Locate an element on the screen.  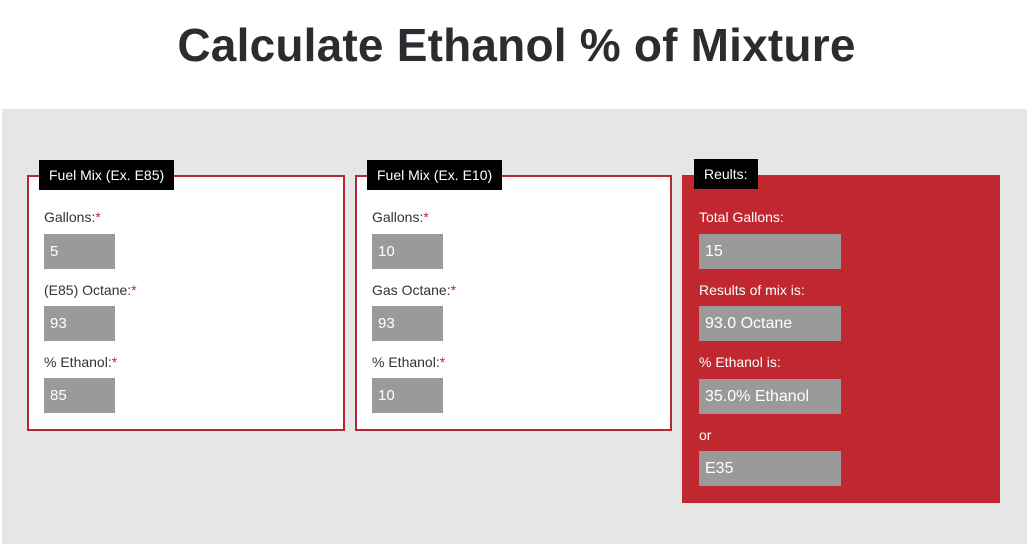
e85-gallons-input: 5 is located at coordinates (79, 251).